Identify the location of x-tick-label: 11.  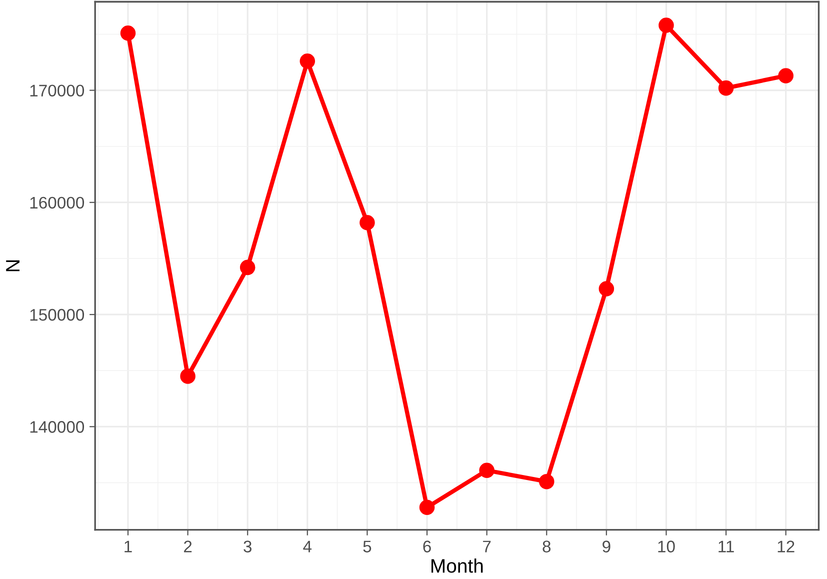
(726, 546).